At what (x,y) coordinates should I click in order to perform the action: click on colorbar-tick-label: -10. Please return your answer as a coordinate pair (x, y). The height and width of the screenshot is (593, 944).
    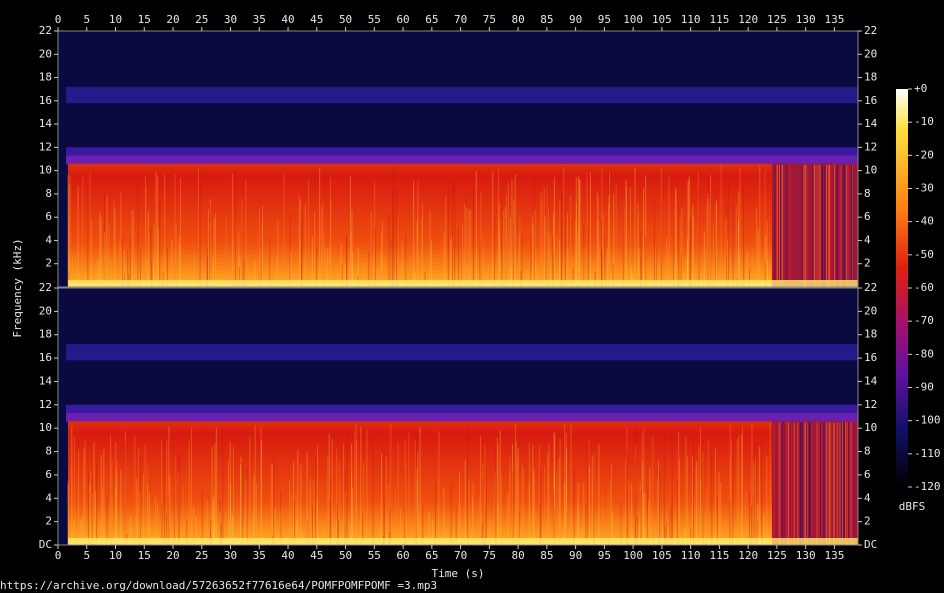
    Looking at the image, I should click on (924, 121).